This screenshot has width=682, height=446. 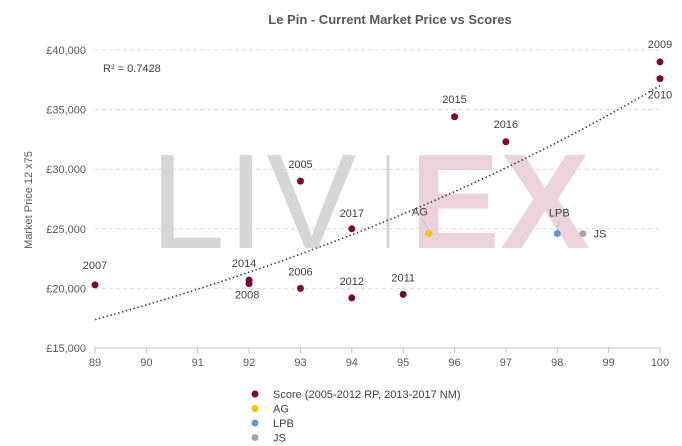 I want to click on x-tick-label: 91, so click(x=198, y=363).